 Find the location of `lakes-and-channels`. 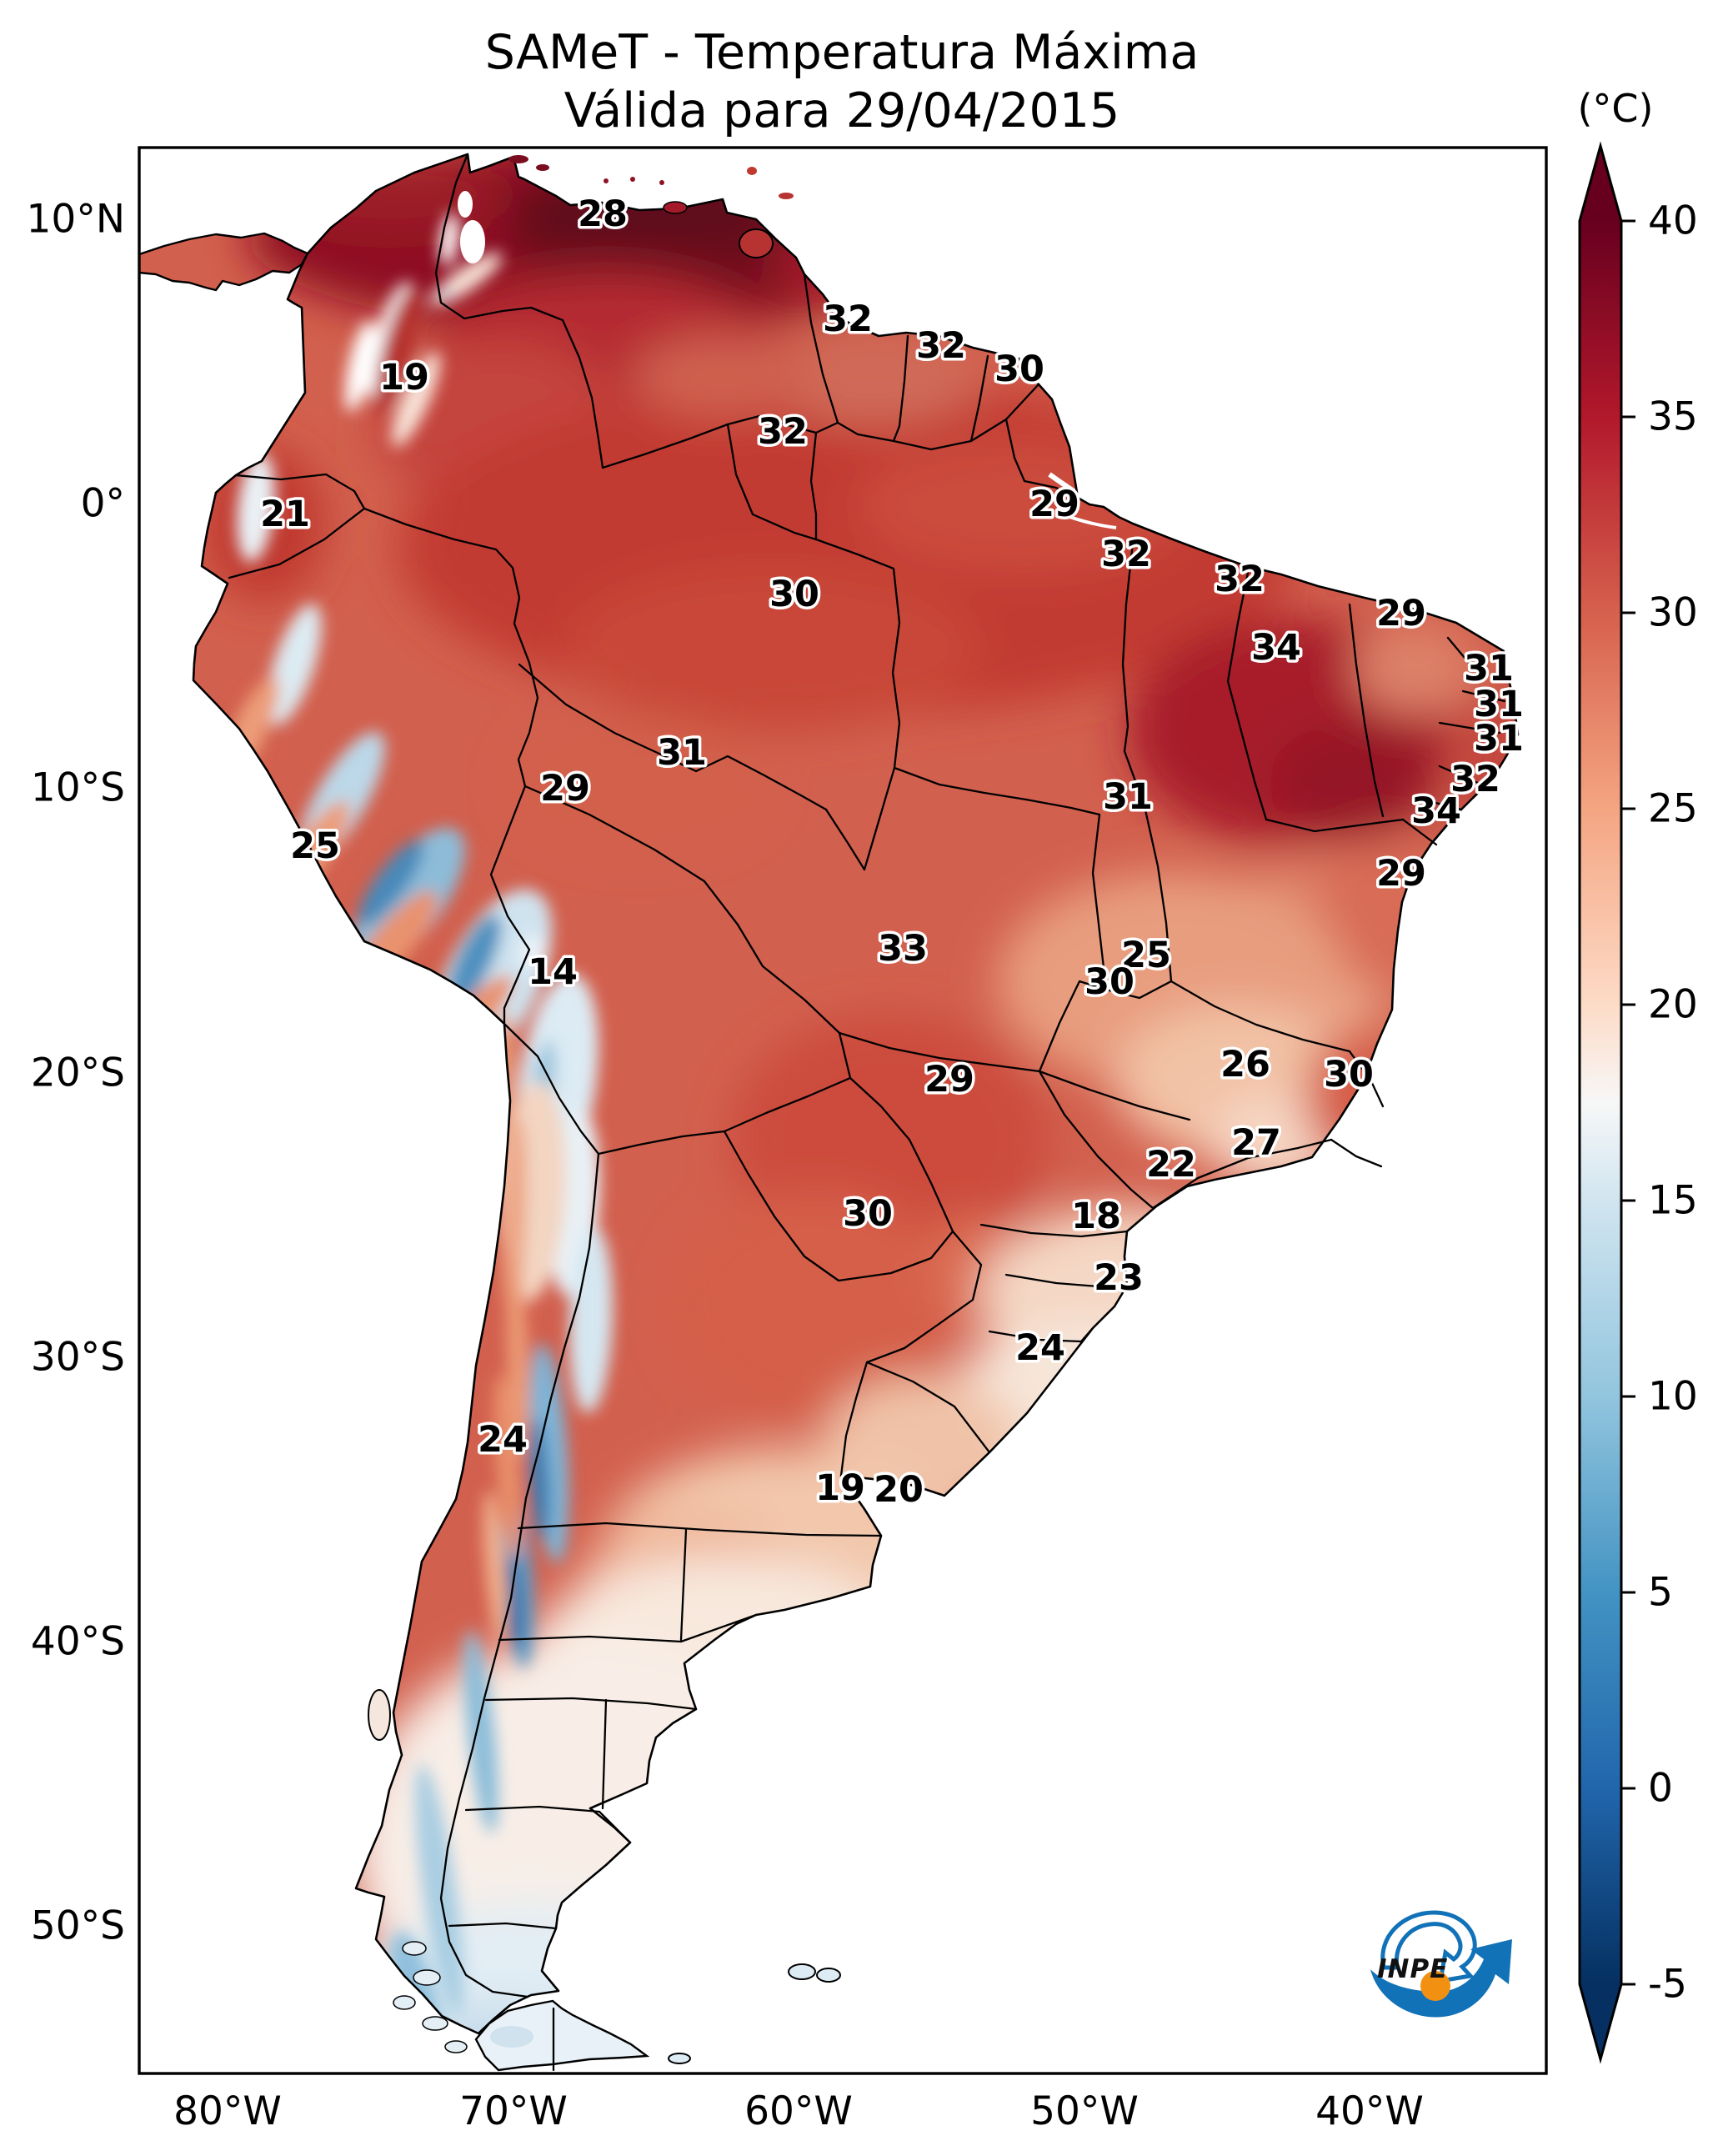

lakes-and-channels is located at coordinates (788, 360).